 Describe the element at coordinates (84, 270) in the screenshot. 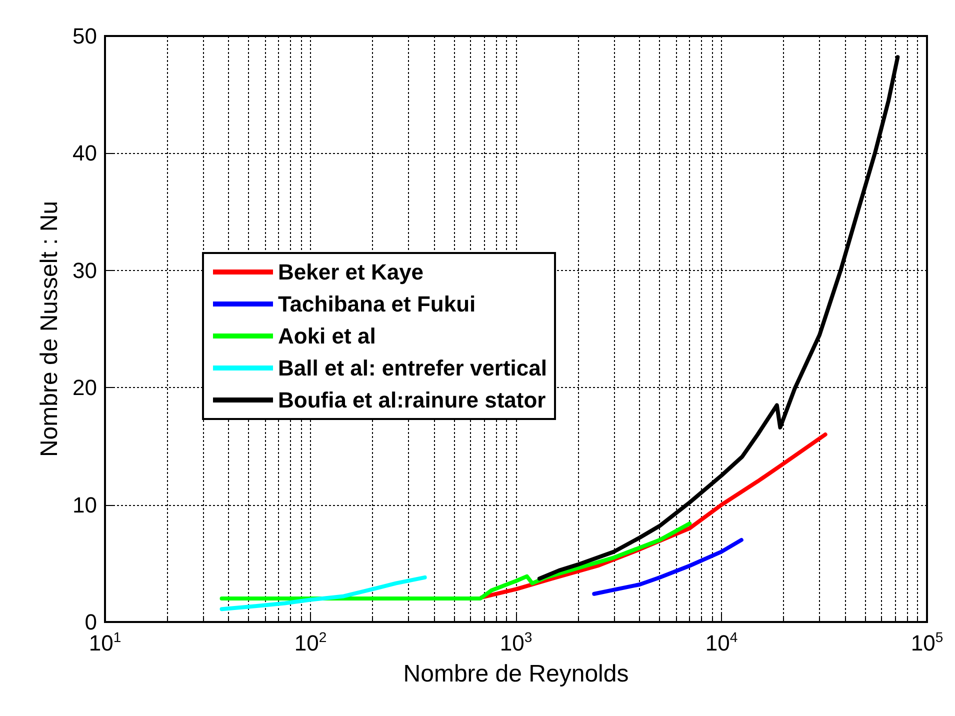

I see `y-tick-label: 30` at that location.